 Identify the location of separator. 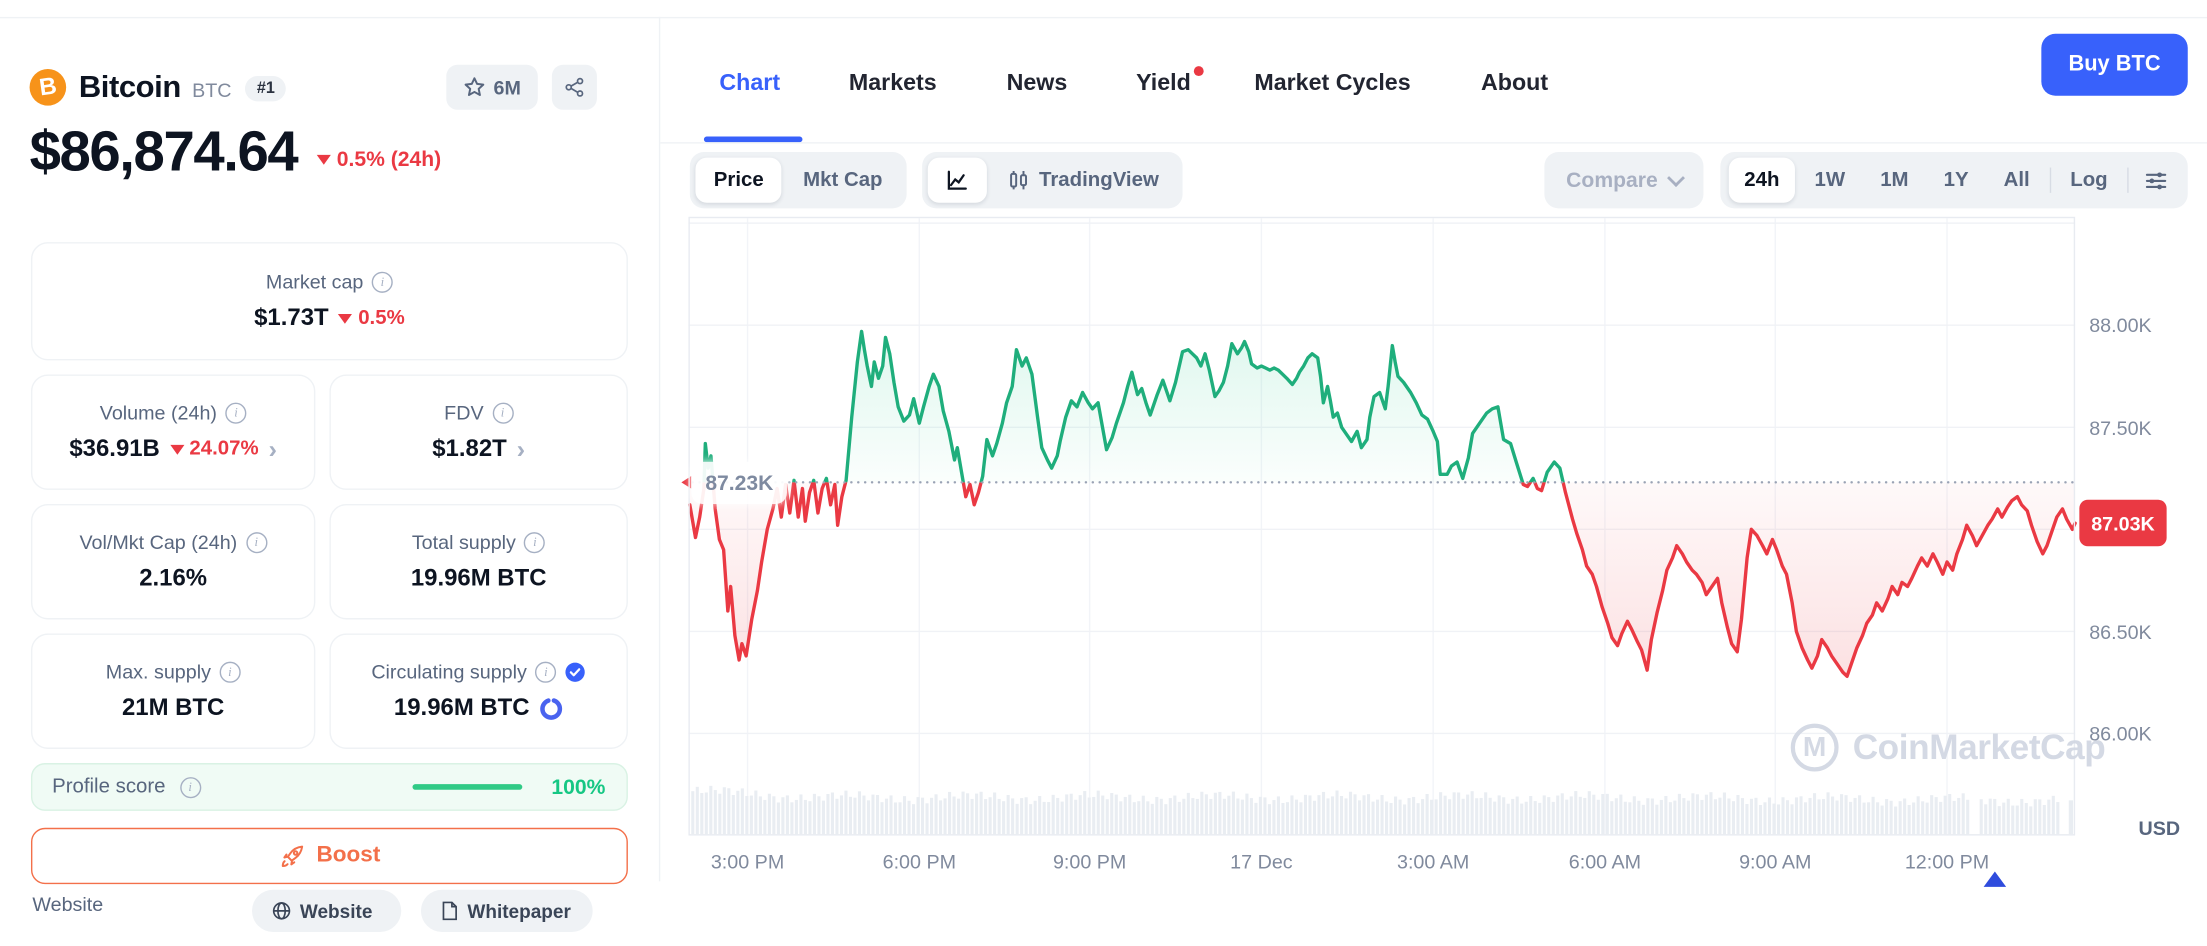
(2050, 180).